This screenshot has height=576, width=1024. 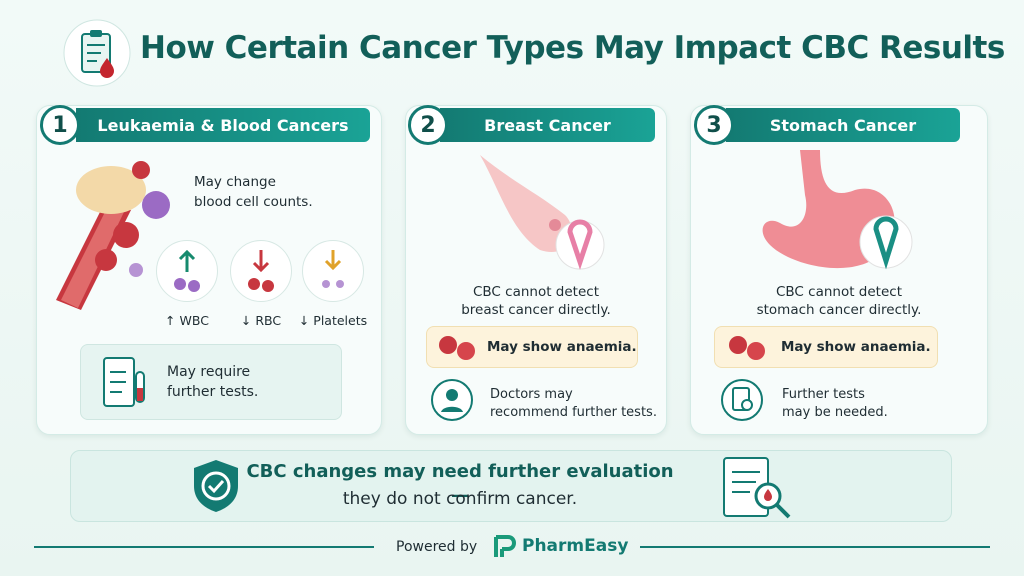 What do you see at coordinates (505, 546) in the screenshot?
I see `brand-logo` at bounding box center [505, 546].